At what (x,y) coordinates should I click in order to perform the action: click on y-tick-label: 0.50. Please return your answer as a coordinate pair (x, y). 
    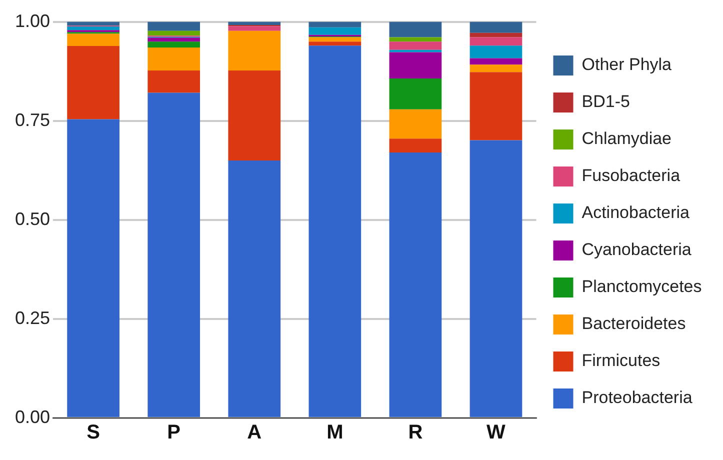
    Looking at the image, I should click on (32, 218).